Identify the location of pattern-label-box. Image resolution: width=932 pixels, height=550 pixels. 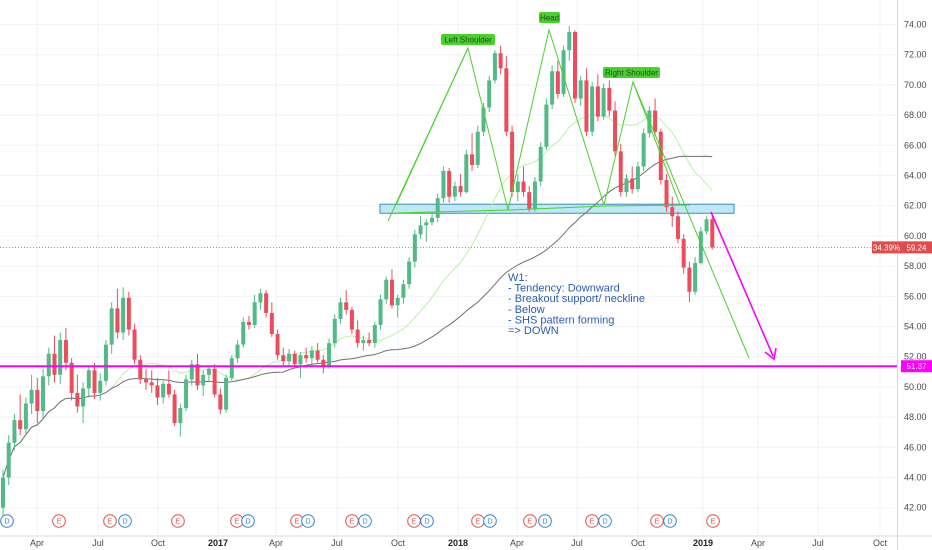
(468, 39).